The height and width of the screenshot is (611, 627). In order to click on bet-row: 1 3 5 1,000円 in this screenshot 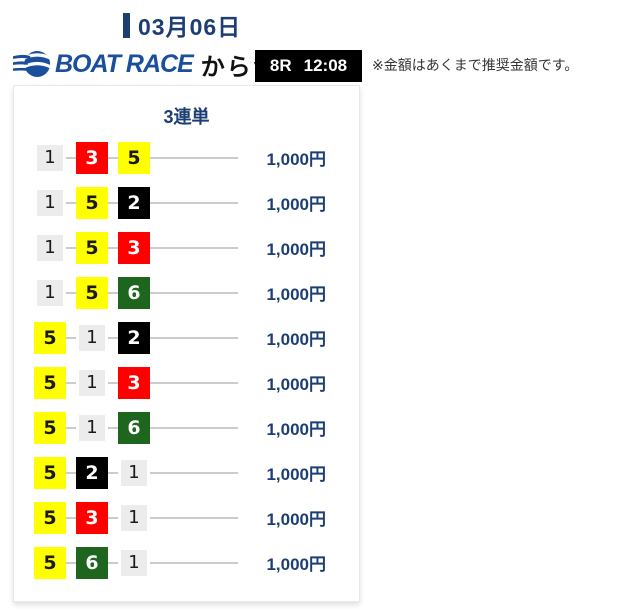, I will do `click(186, 157)`.